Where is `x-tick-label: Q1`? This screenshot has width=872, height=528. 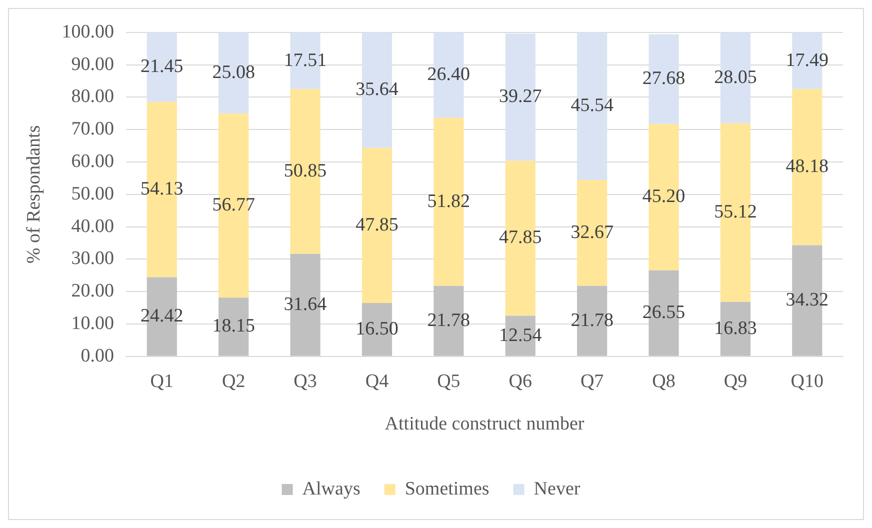 x-tick-label: Q1 is located at coordinates (162, 381).